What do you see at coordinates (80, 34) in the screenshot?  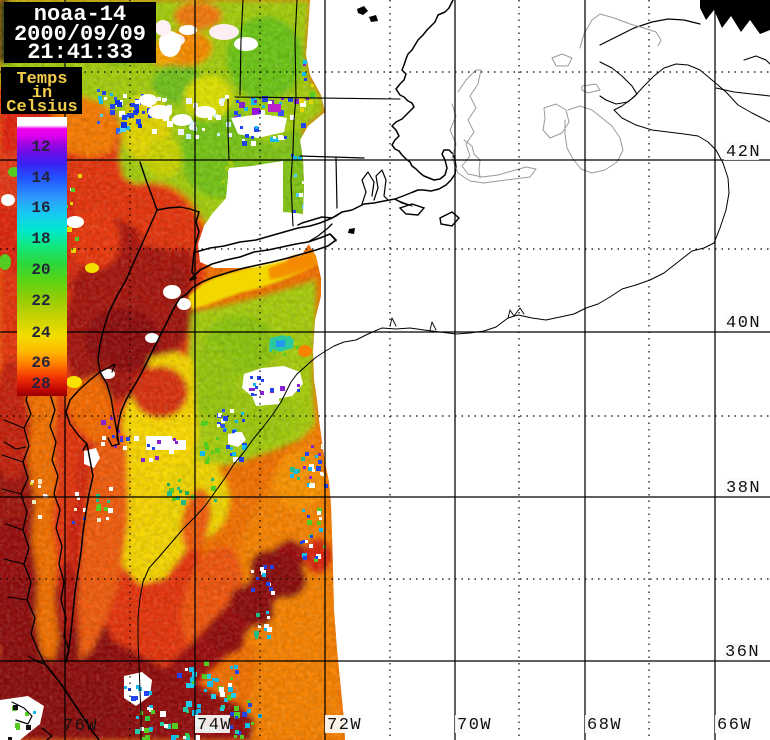 I see `svg-text: 2000/09/09` at bounding box center [80, 34].